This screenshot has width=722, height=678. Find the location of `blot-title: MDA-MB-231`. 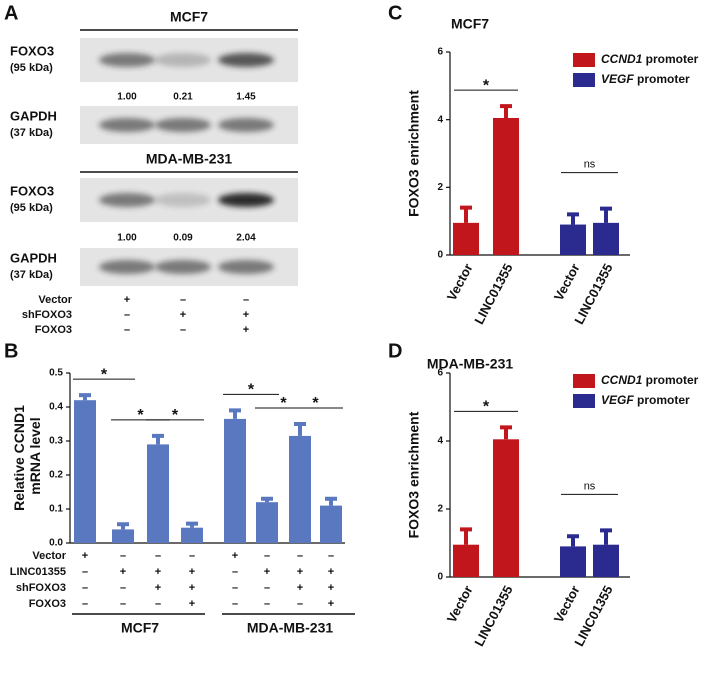

blot-title: MDA-MB-231 is located at coordinates (189, 159).